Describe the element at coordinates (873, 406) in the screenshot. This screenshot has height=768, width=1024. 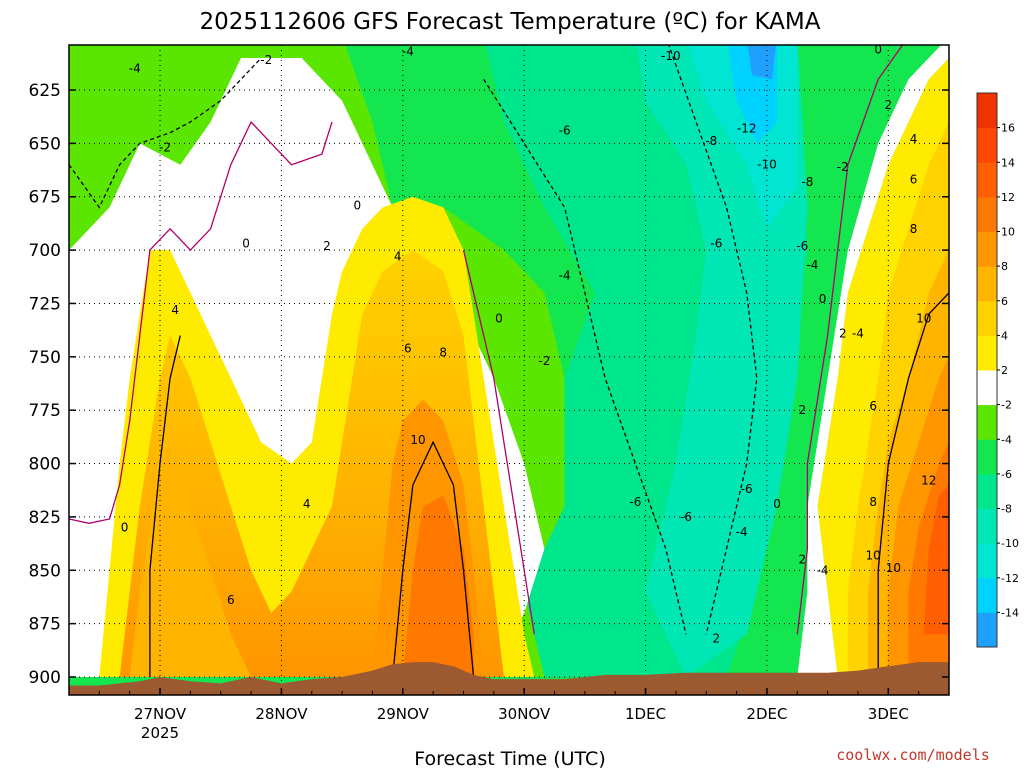
I see `contour-label-34: 6` at that location.